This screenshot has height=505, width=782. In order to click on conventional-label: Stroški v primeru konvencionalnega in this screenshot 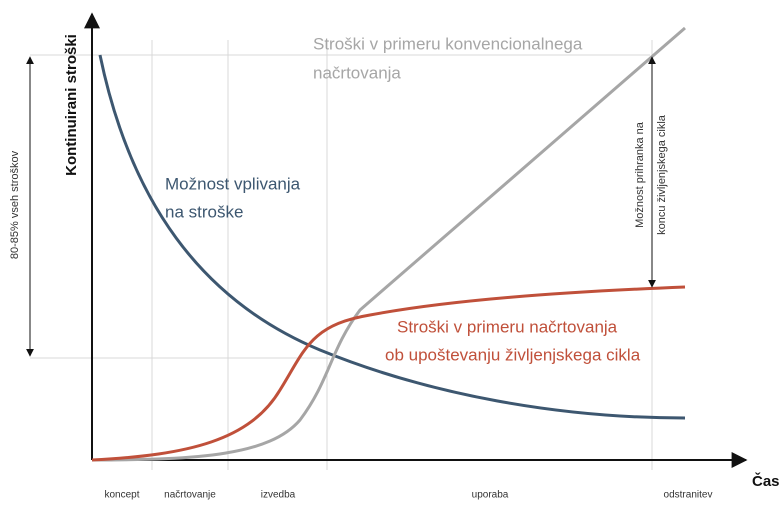, I will do `click(448, 43)`.